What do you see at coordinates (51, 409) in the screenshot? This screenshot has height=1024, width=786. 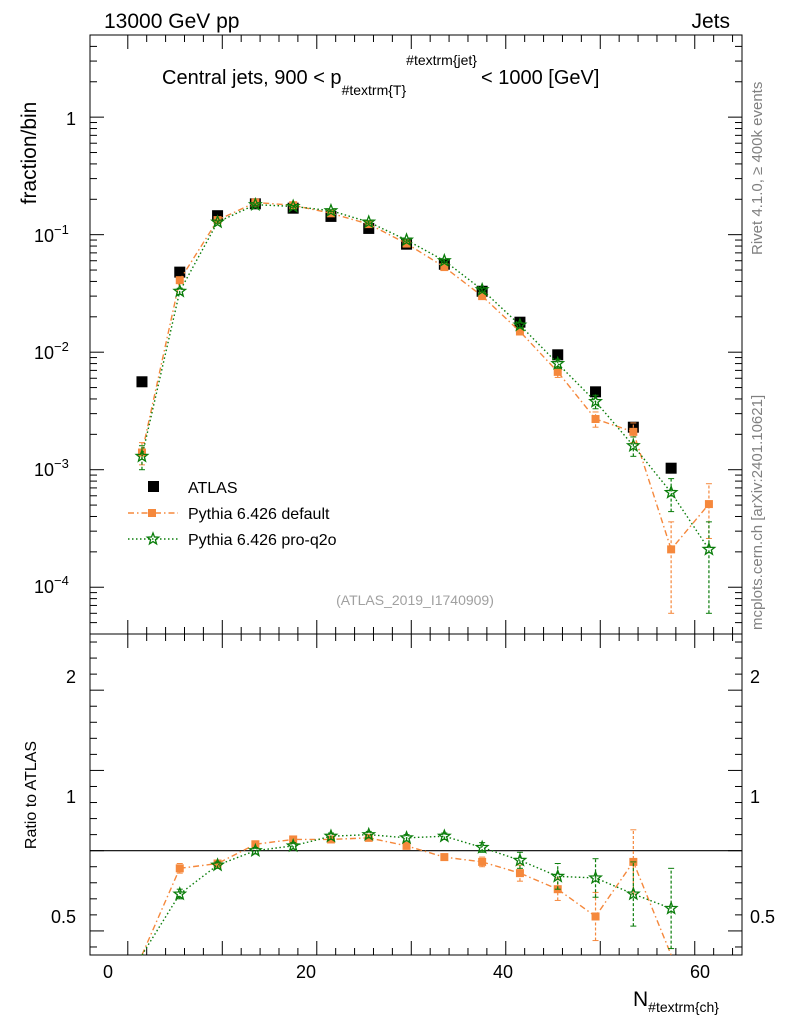 I see `y-tick-labels-exp: 10⁻¹ 10⁻² 10⁻³ 10⁻⁴` at bounding box center [51, 409].